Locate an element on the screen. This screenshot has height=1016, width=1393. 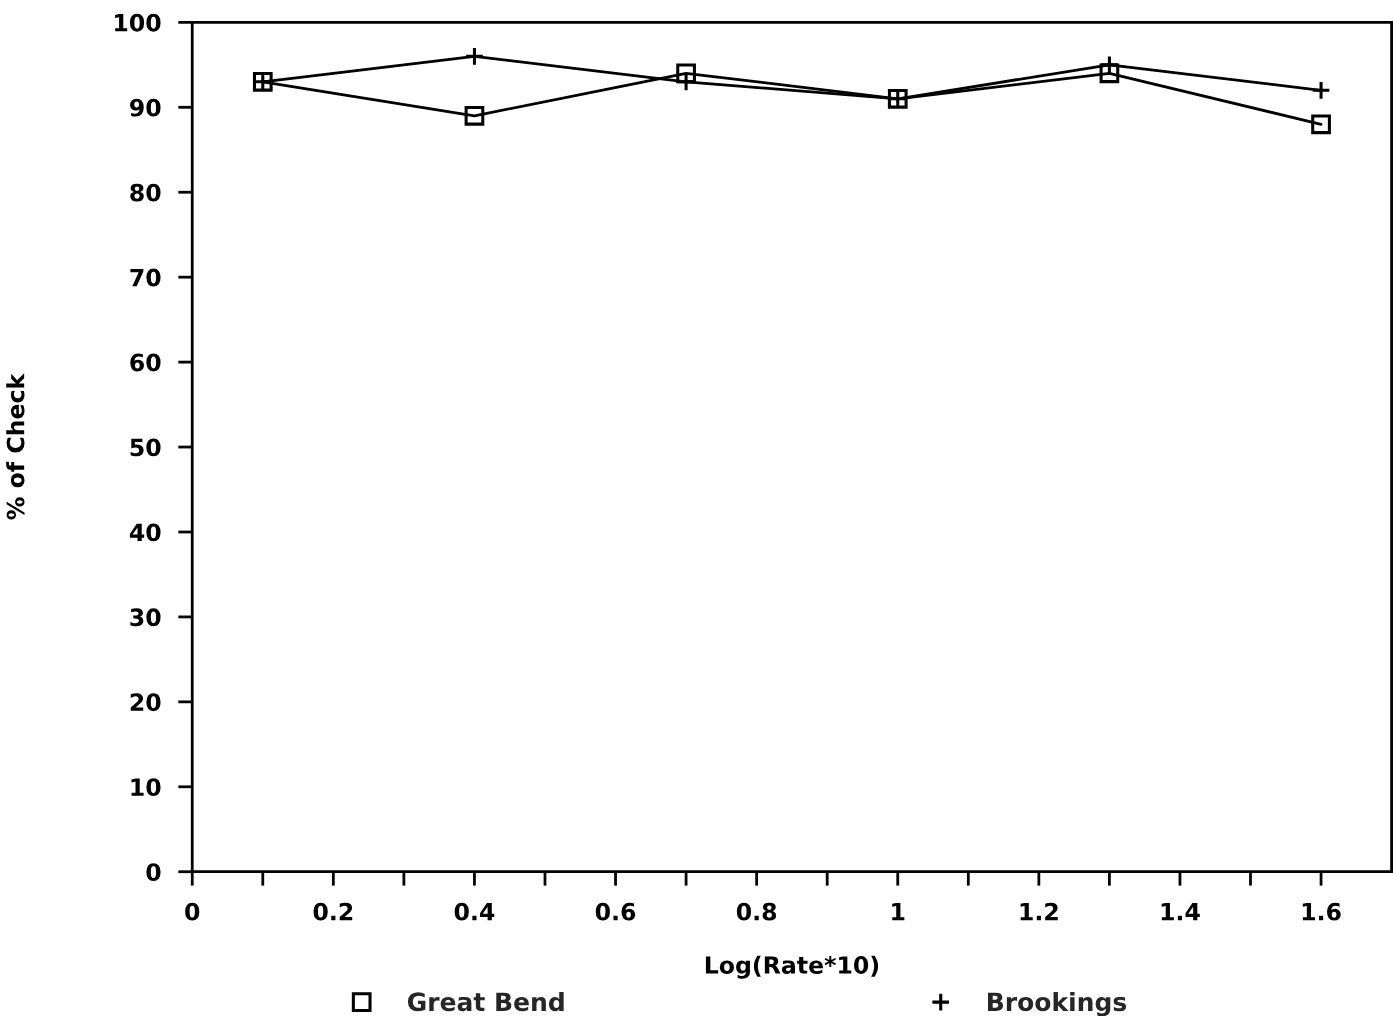
x-tick-label: 0.4 is located at coordinates (474, 911).